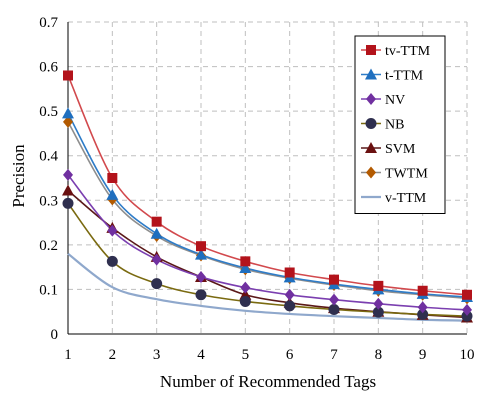 This screenshot has width=495, height=406. Describe the element at coordinates (68, 121) in the screenshot. I see `data-point-twtm` at that location.